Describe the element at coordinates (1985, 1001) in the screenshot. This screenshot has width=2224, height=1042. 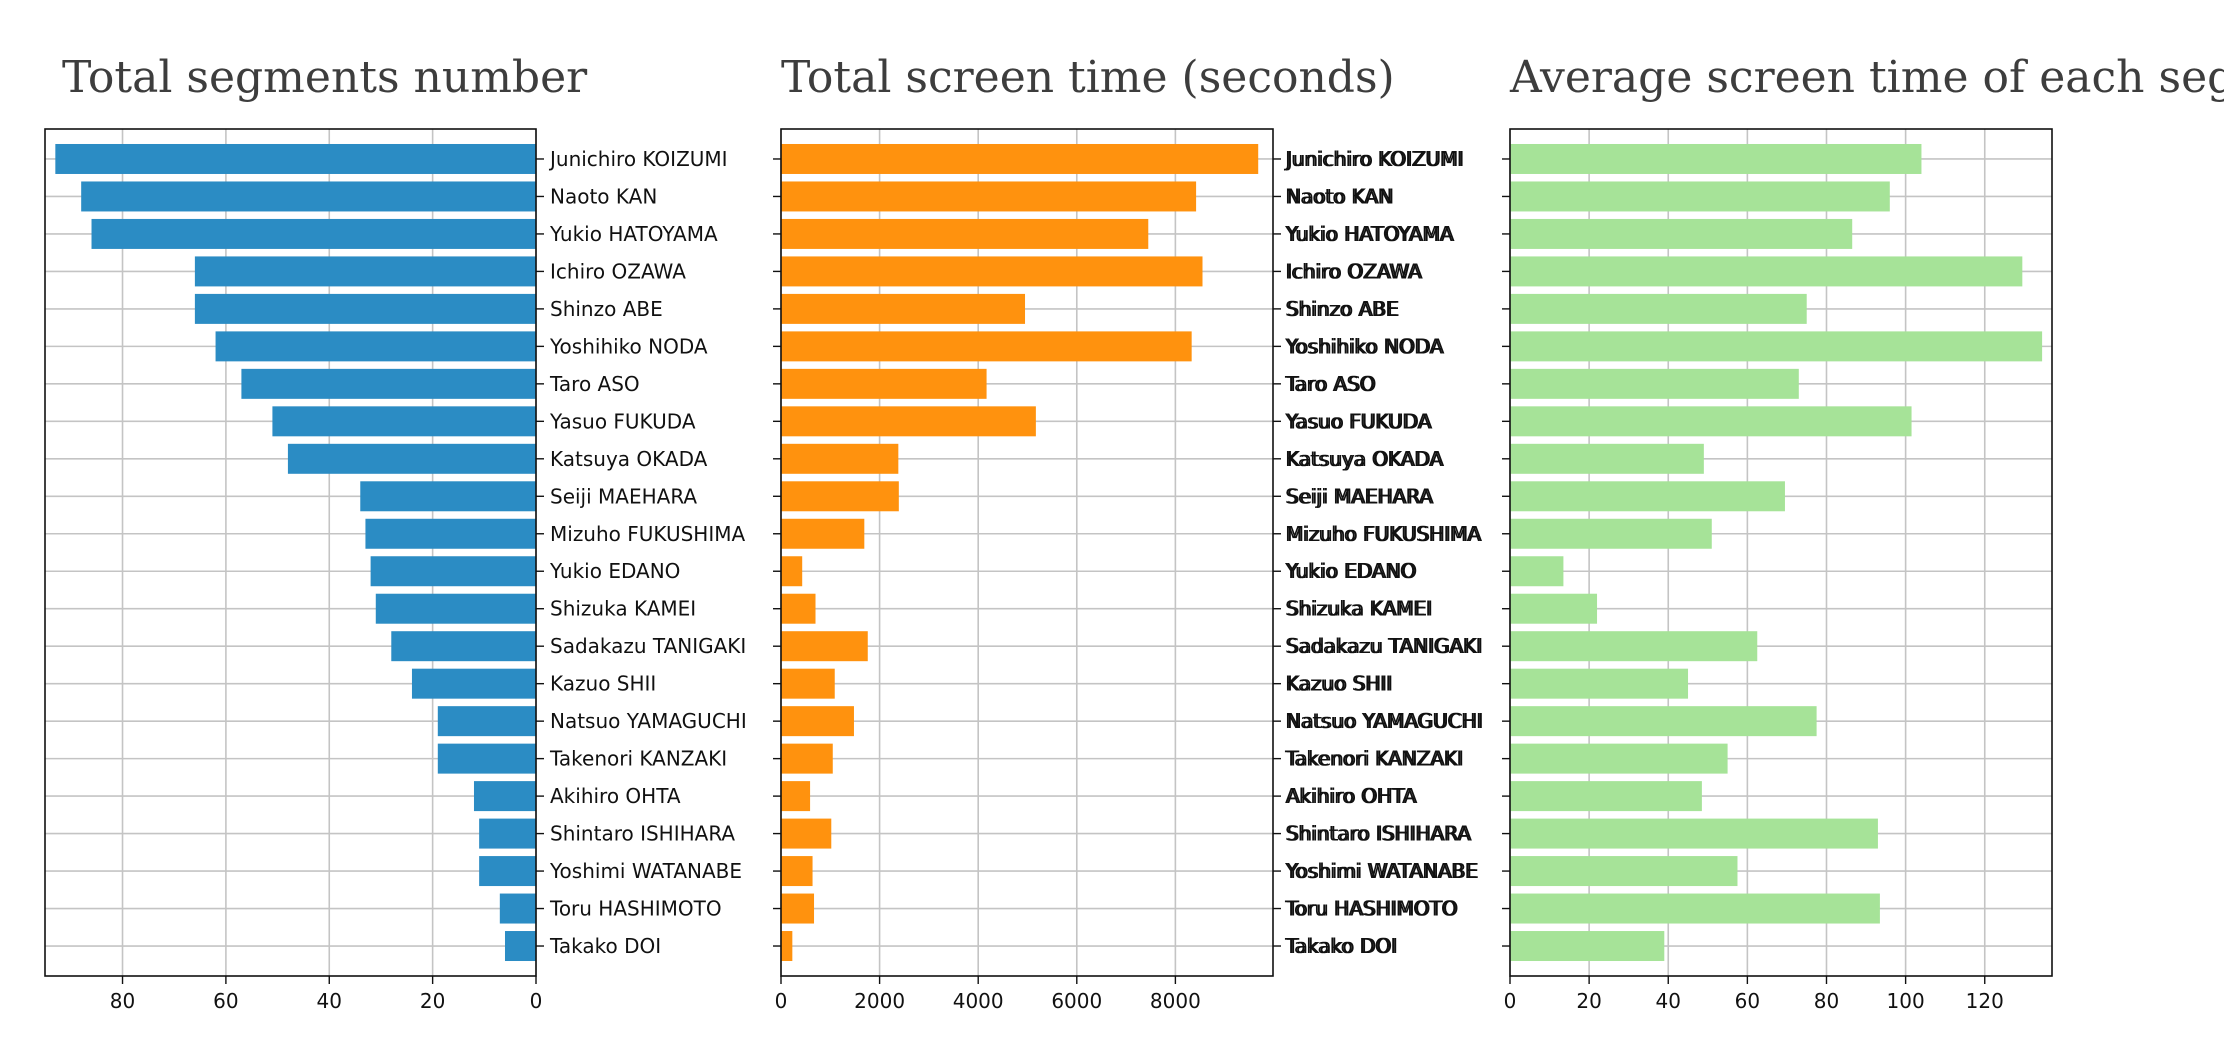
I see `x-tick-label: 120` at that location.